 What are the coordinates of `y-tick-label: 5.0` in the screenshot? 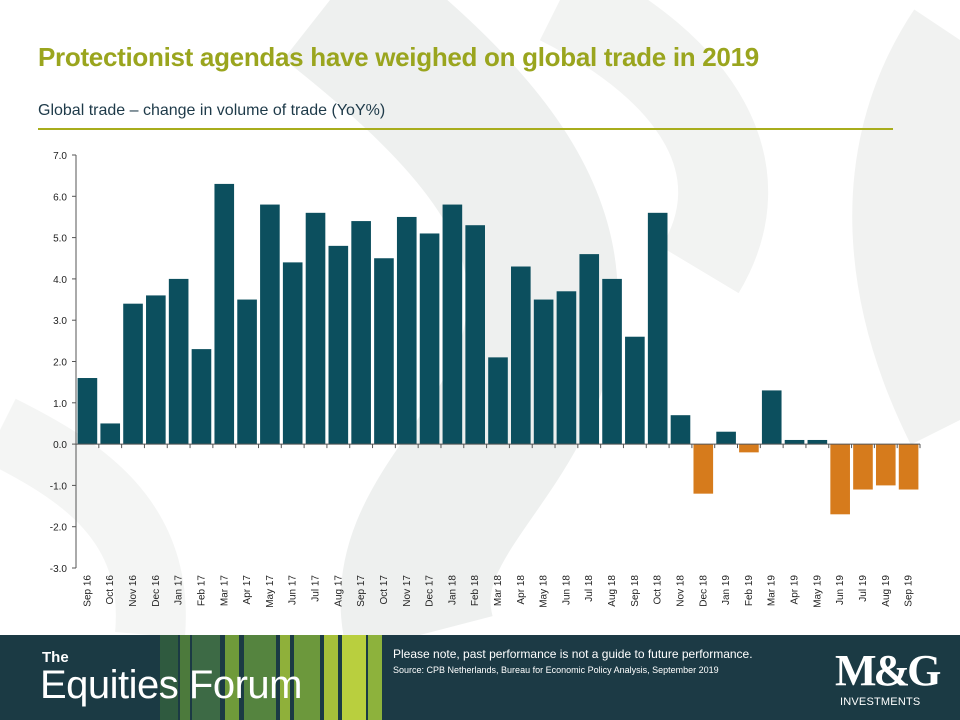 It's located at (60, 239).